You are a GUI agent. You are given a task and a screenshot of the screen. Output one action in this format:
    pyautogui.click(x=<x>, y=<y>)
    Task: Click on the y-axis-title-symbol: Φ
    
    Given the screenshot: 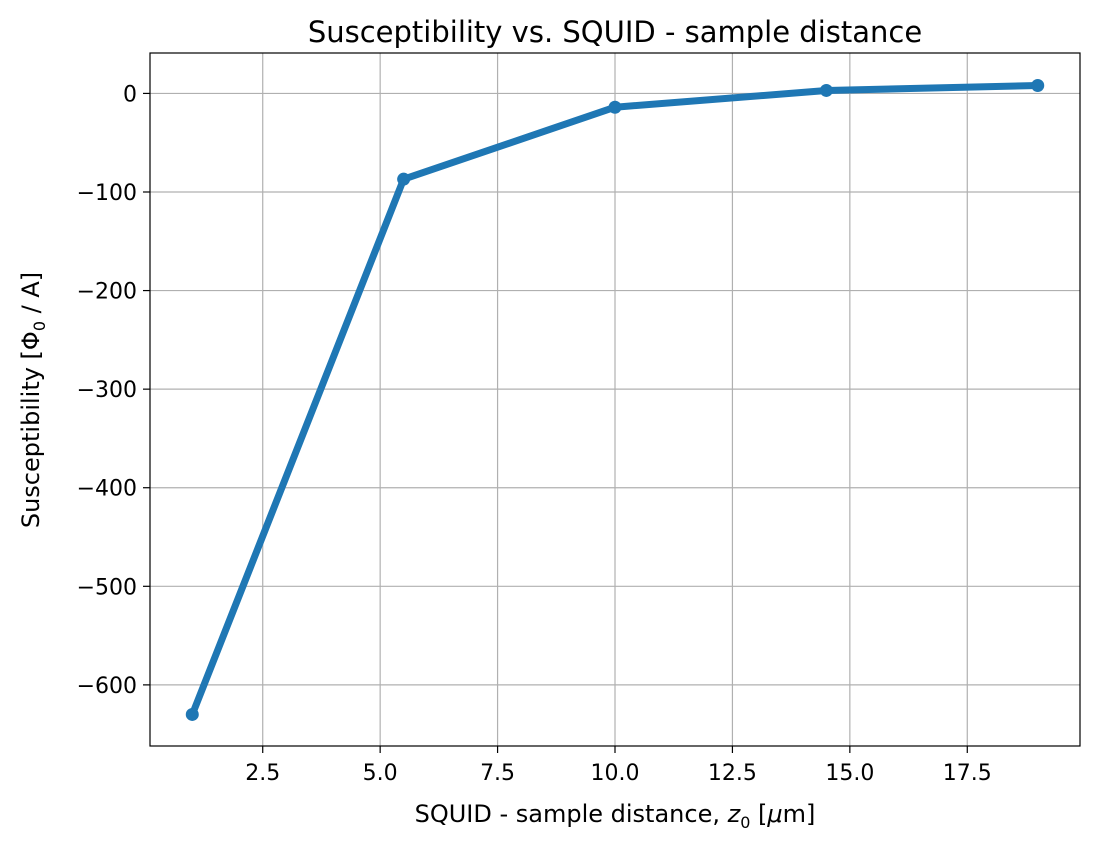 What is the action you would take?
    pyautogui.click(x=31, y=340)
    